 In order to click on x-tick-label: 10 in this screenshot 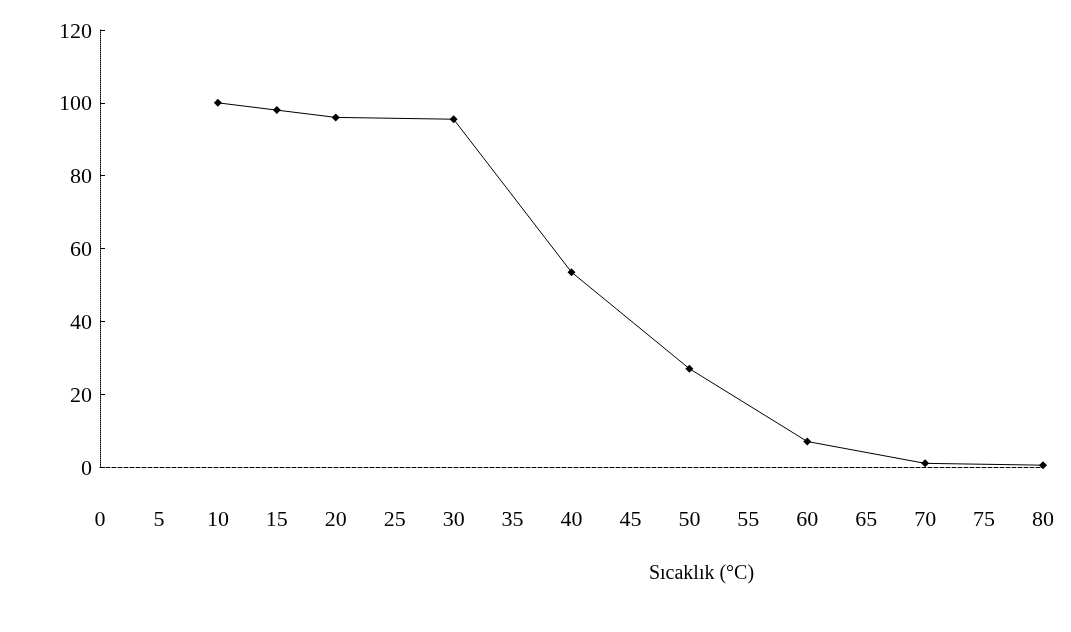, I will do `click(217, 518)`.